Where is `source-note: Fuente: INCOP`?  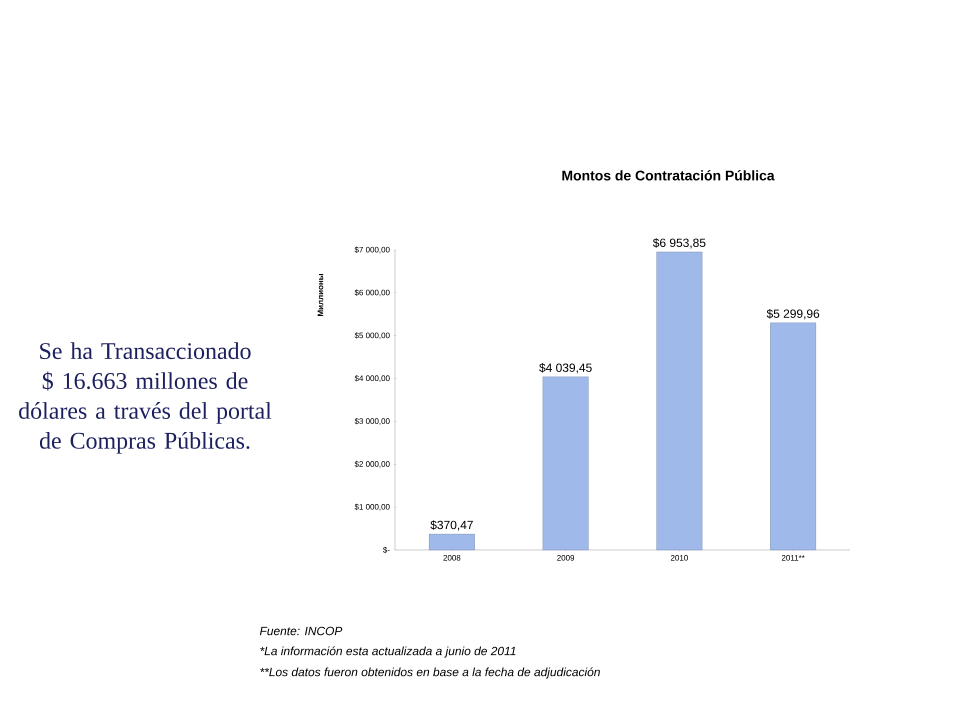 source-note: Fuente: INCOP is located at coordinates (301, 631).